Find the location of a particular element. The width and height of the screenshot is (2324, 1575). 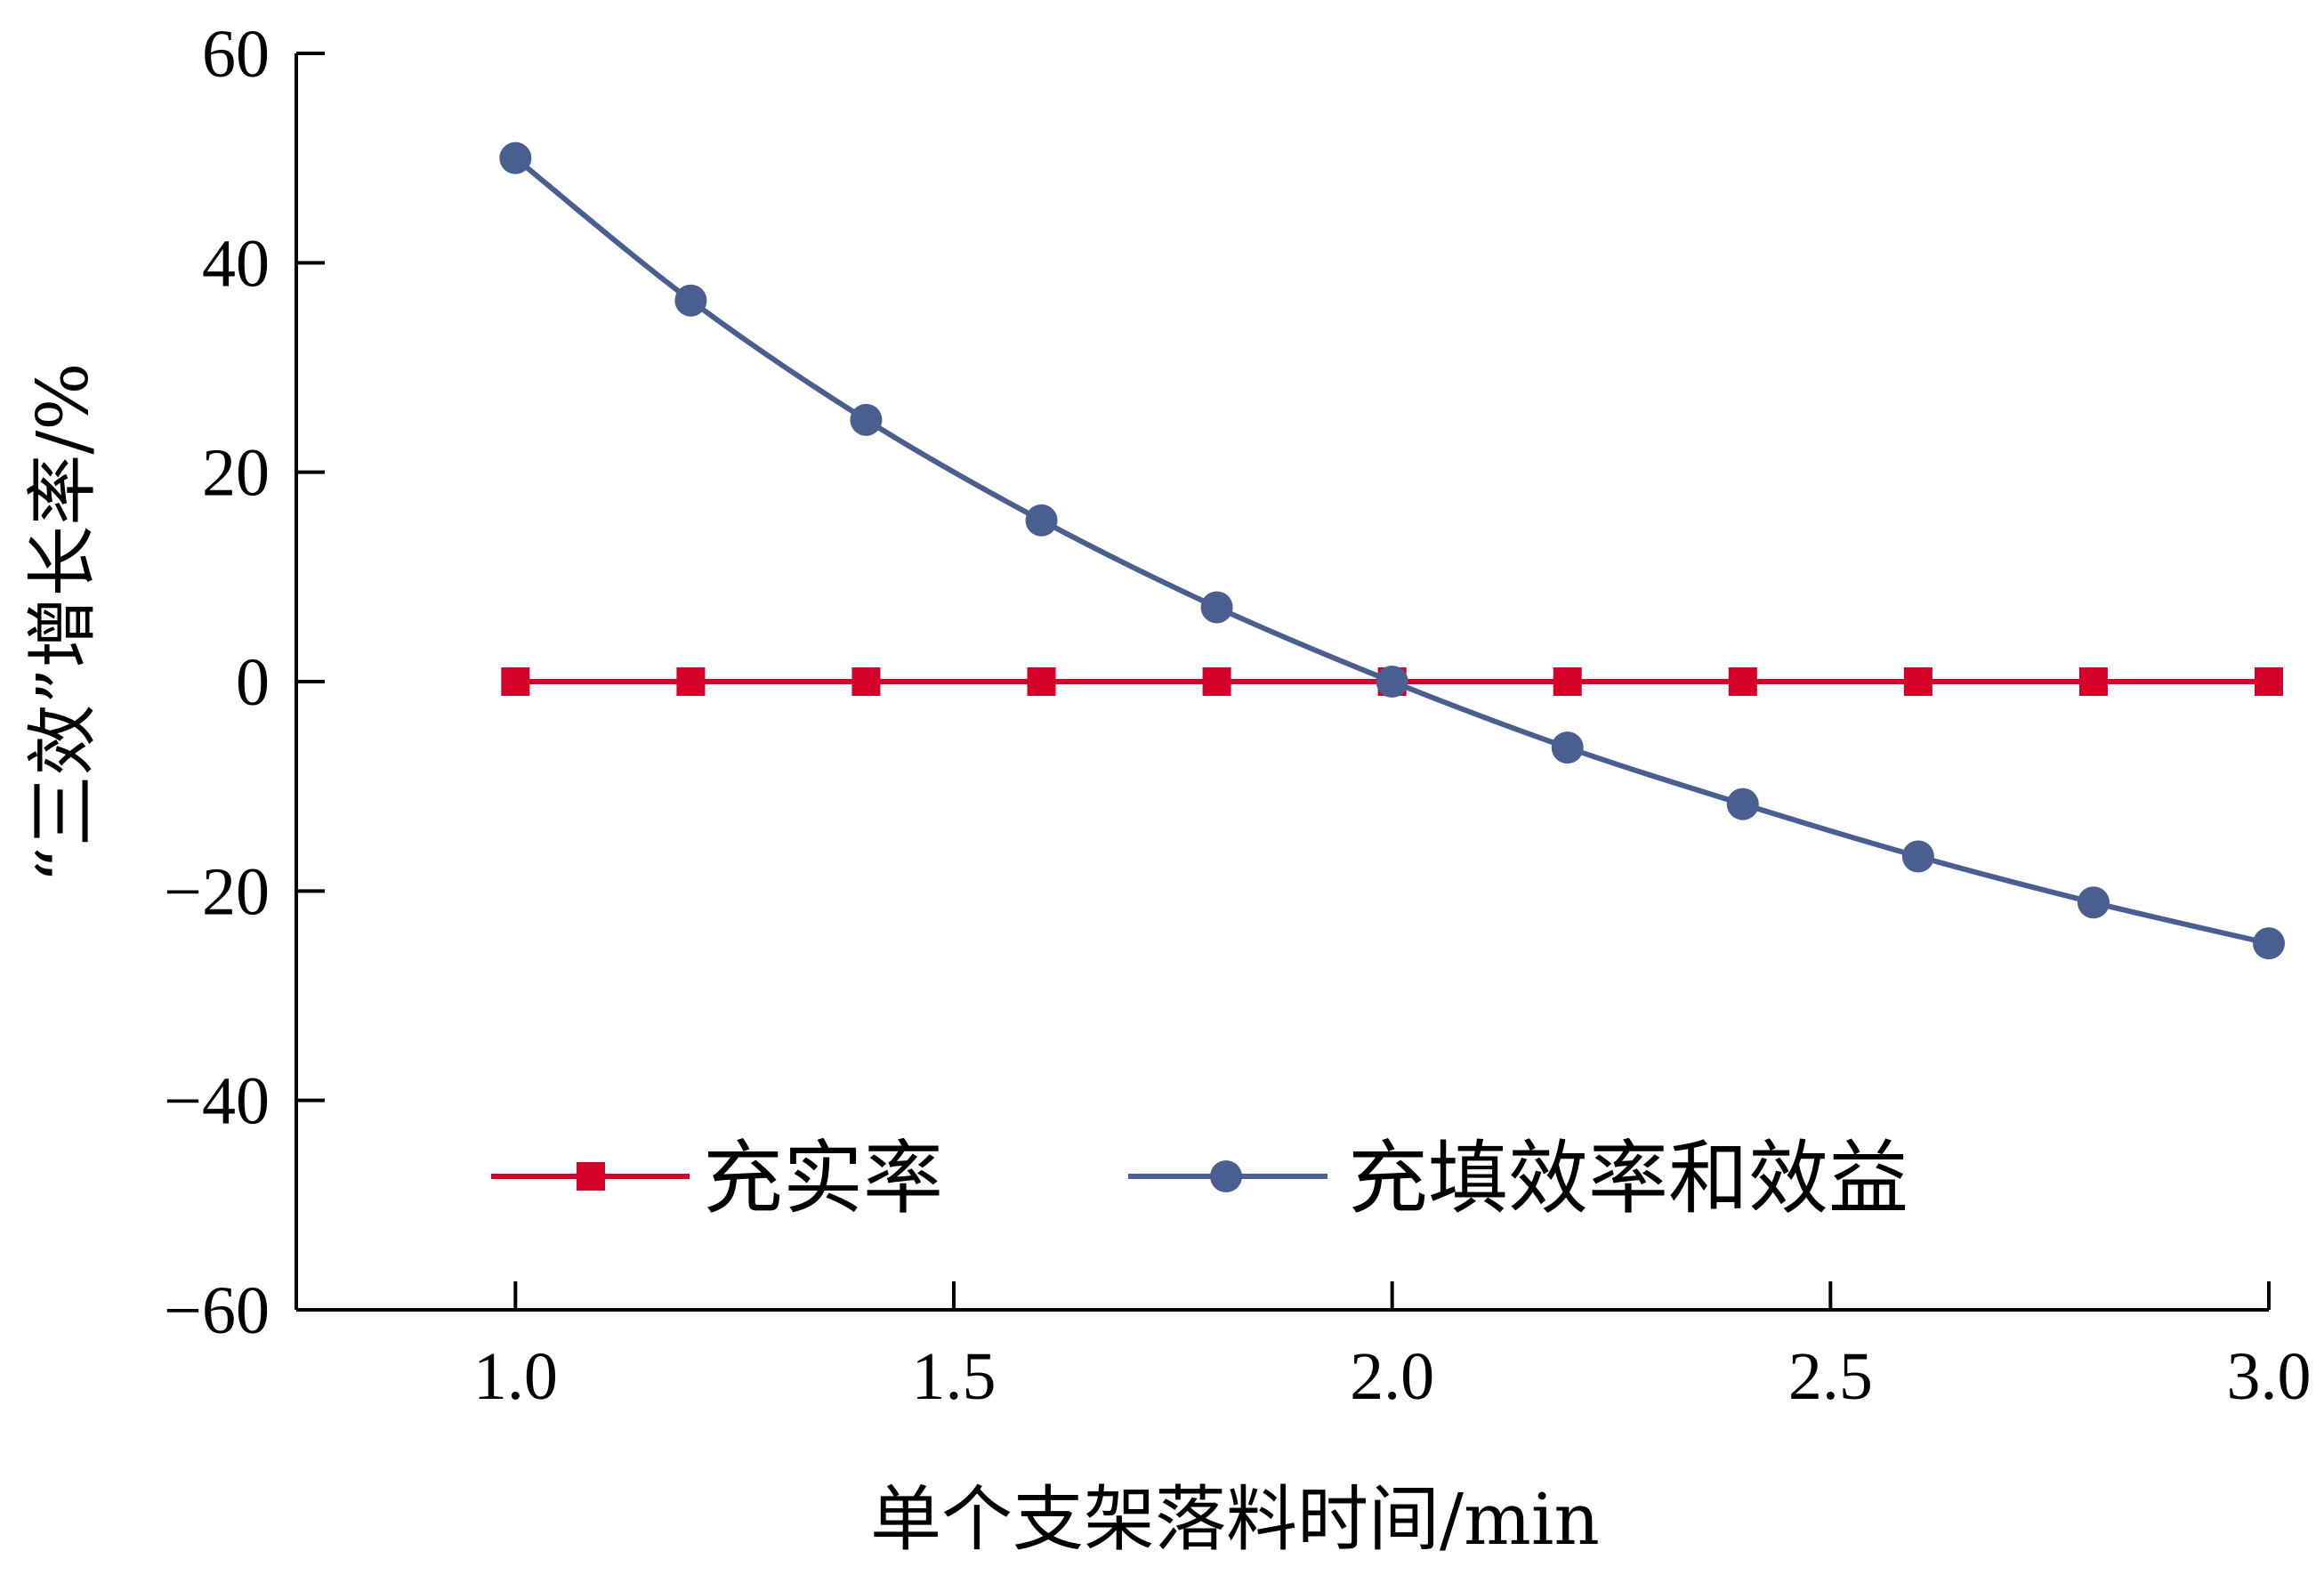

legend: 充实率 充填效率和效益 is located at coordinates (1199, 1178).